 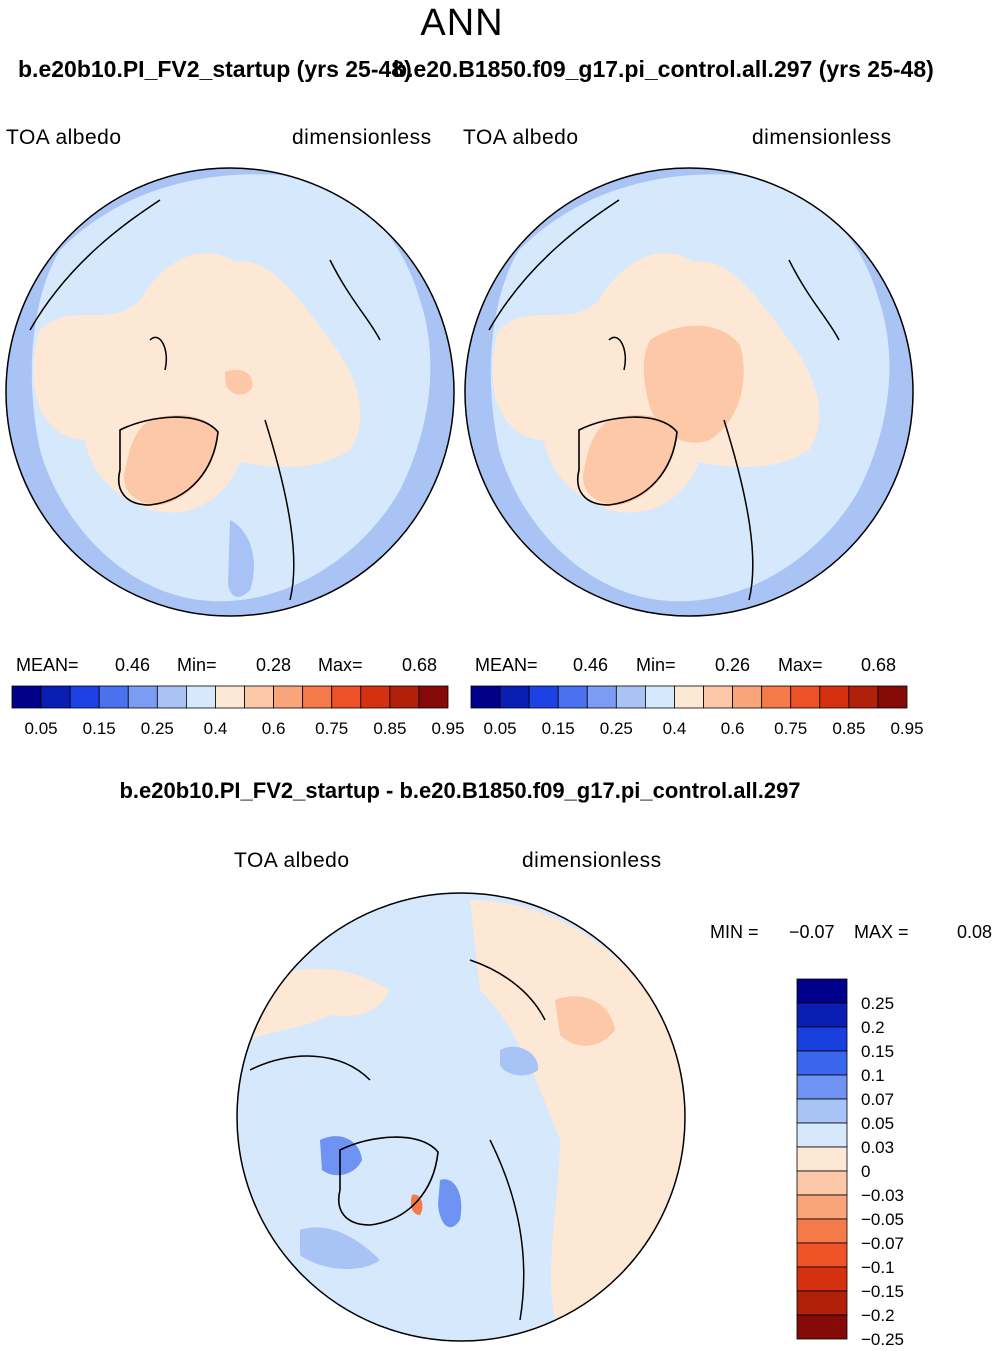 I want to click on colorbar-2-tick-label: 0.95, so click(x=906, y=728).